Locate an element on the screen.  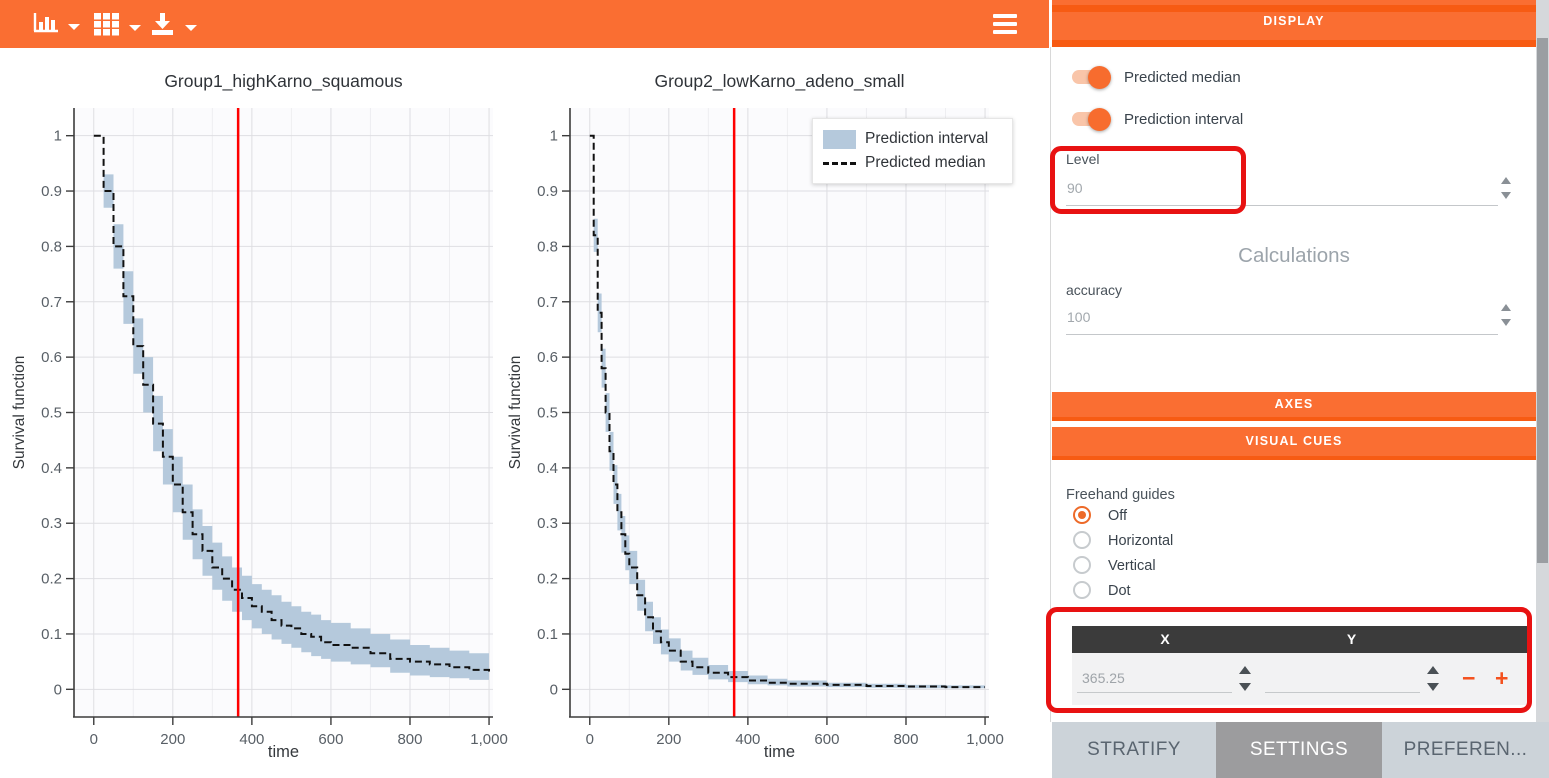
prediction-interval-toggle is located at coordinates (1091, 119).